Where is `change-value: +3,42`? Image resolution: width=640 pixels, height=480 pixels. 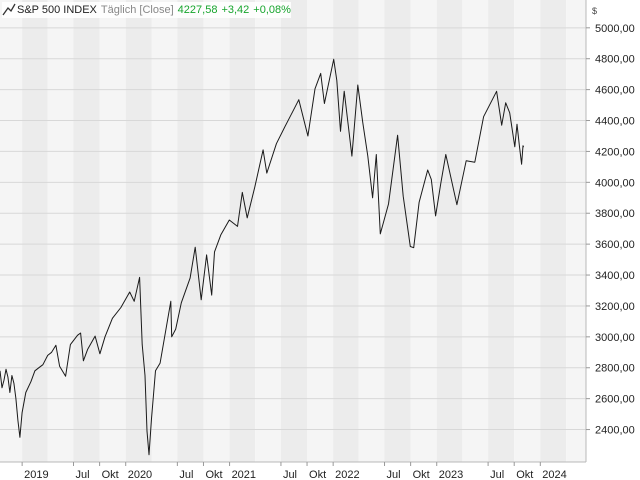 change-value: +3,42 is located at coordinates (235, 10).